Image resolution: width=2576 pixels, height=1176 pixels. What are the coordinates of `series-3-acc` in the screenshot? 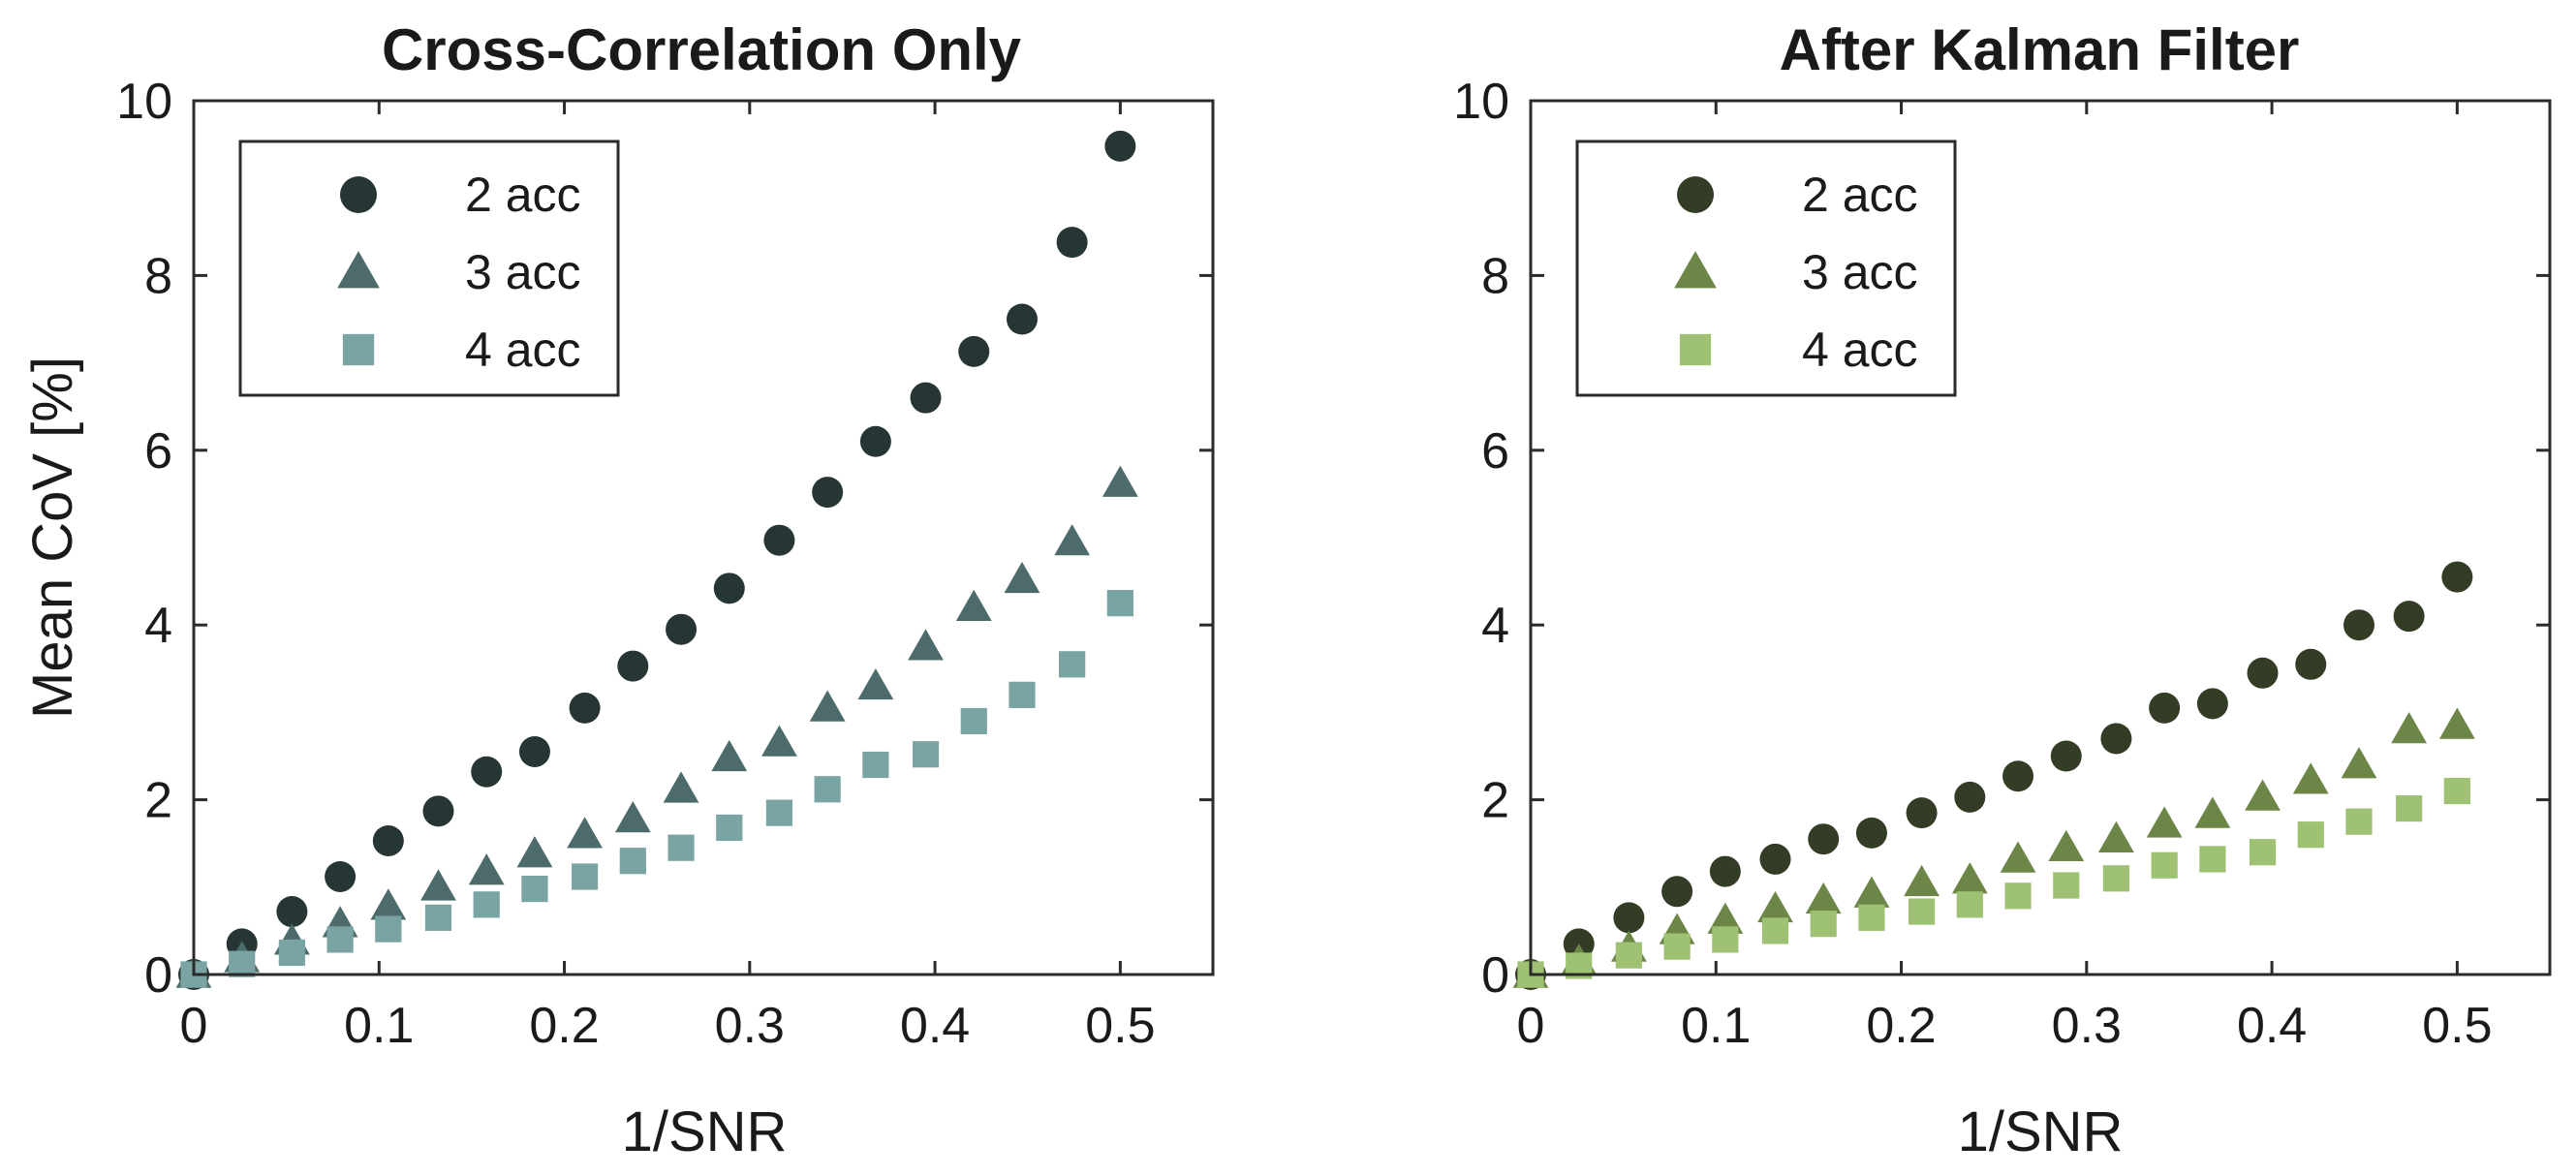 It's located at (1993, 847).